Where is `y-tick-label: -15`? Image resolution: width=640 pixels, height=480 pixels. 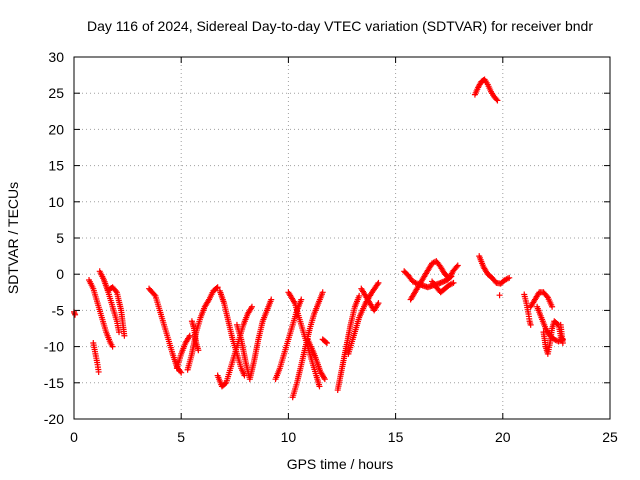
y-tick-label: -15 is located at coordinates (54, 383).